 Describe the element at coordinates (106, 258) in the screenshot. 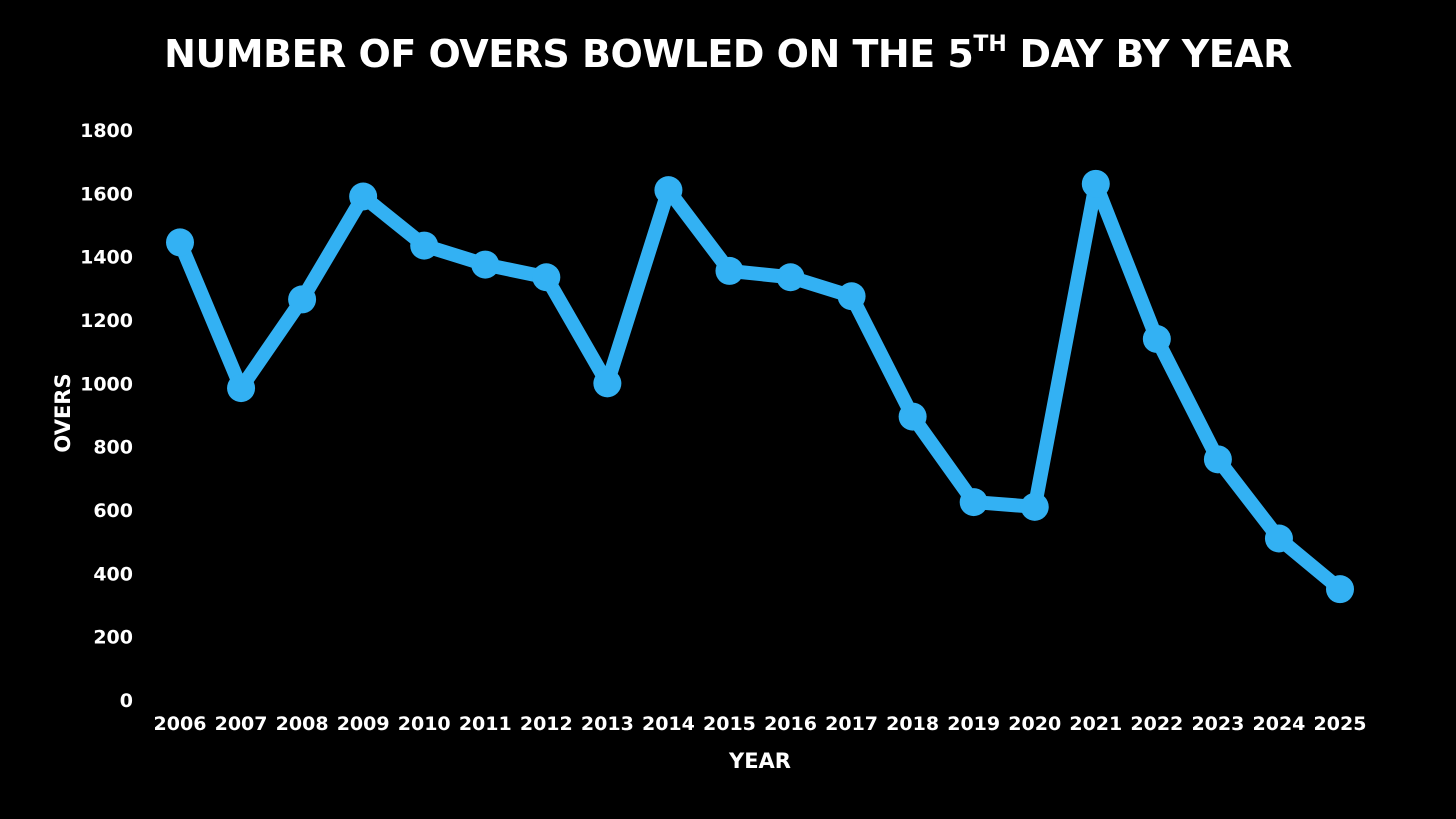

I see `y-tick-label: 1400` at that location.